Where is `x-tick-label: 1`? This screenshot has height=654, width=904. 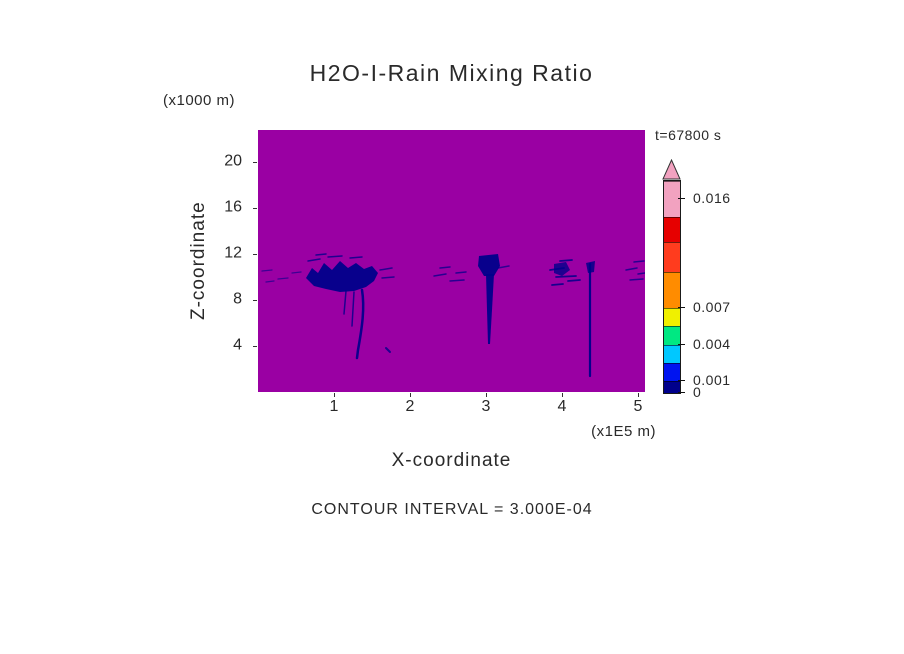
x-tick-label: 1 is located at coordinates (334, 406).